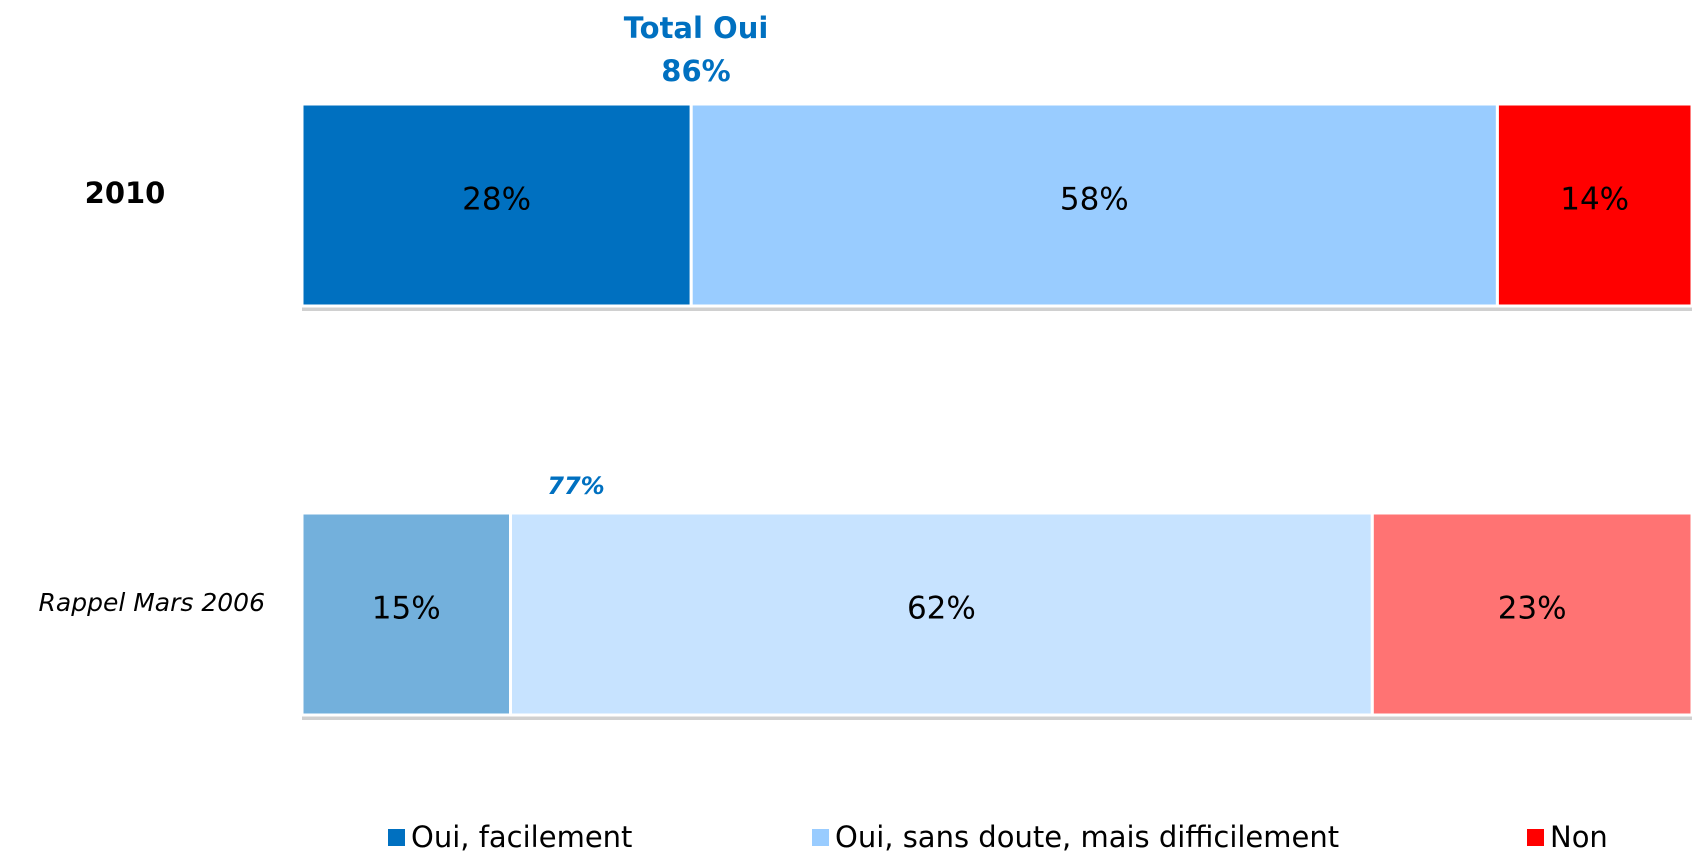 This screenshot has width=1693, height=858. What do you see at coordinates (152, 602) in the screenshot?
I see `category-label: Rappel Mars 2006` at bounding box center [152, 602].